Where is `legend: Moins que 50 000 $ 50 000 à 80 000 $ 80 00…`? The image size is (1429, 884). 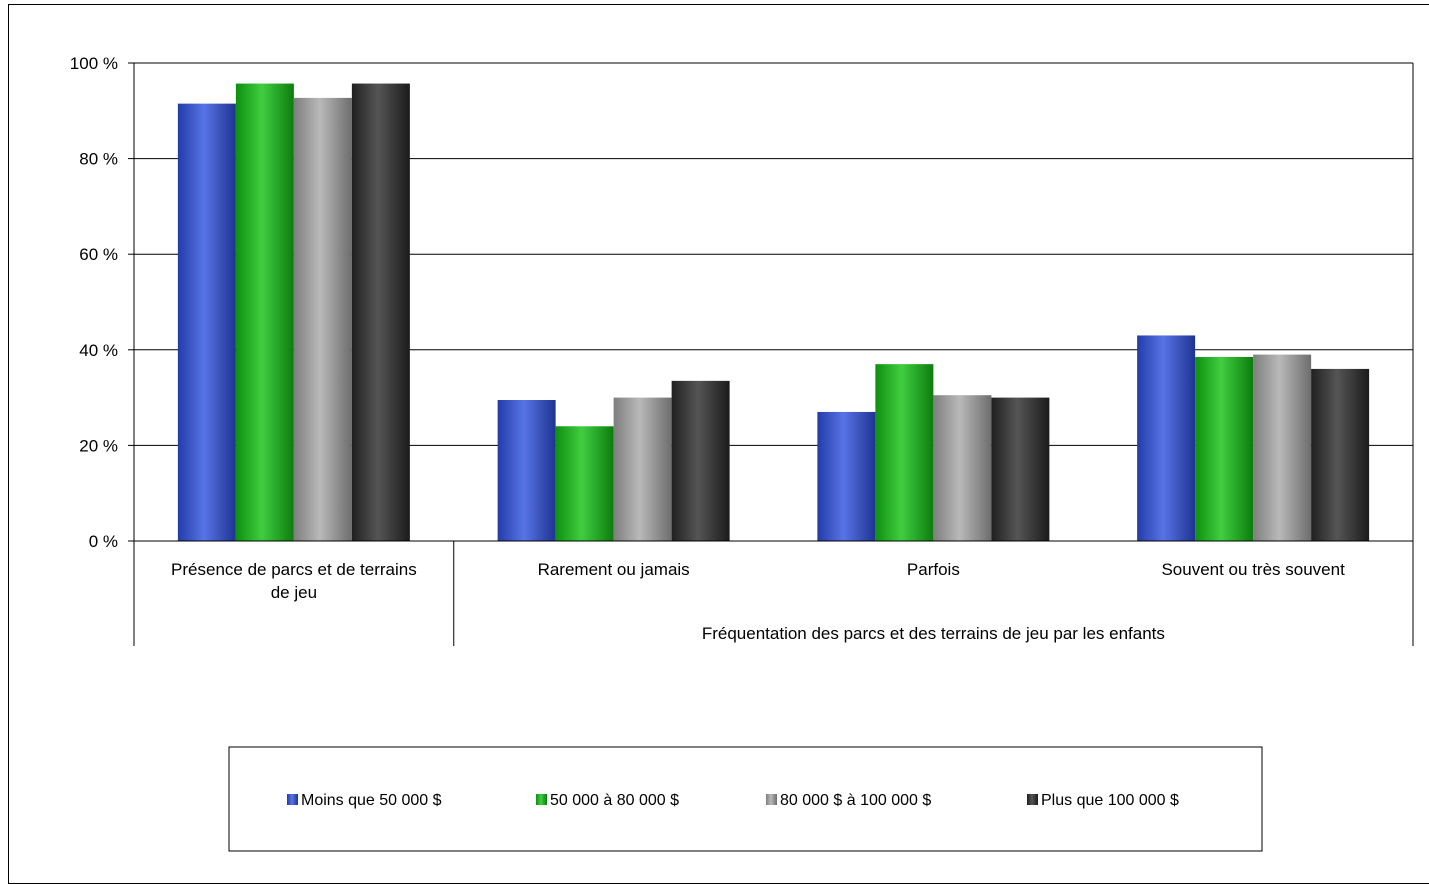
legend: Moins que 50 000 $ 50 000 à 80 000 $ 80 00… is located at coordinates (733, 800).